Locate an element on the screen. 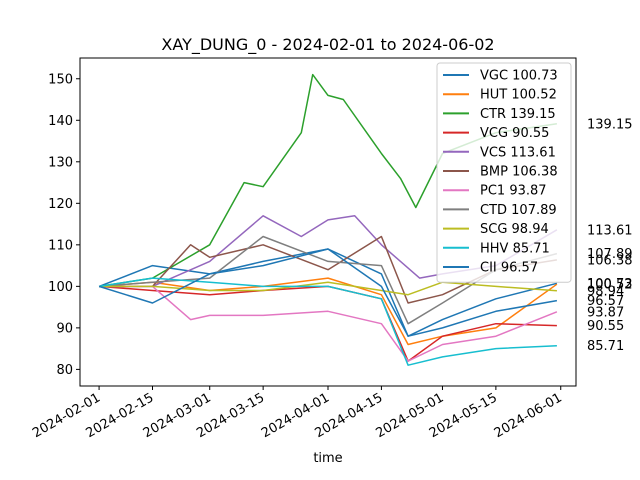  end-label-scg: 98.94 is located at coordinates (605, 291).